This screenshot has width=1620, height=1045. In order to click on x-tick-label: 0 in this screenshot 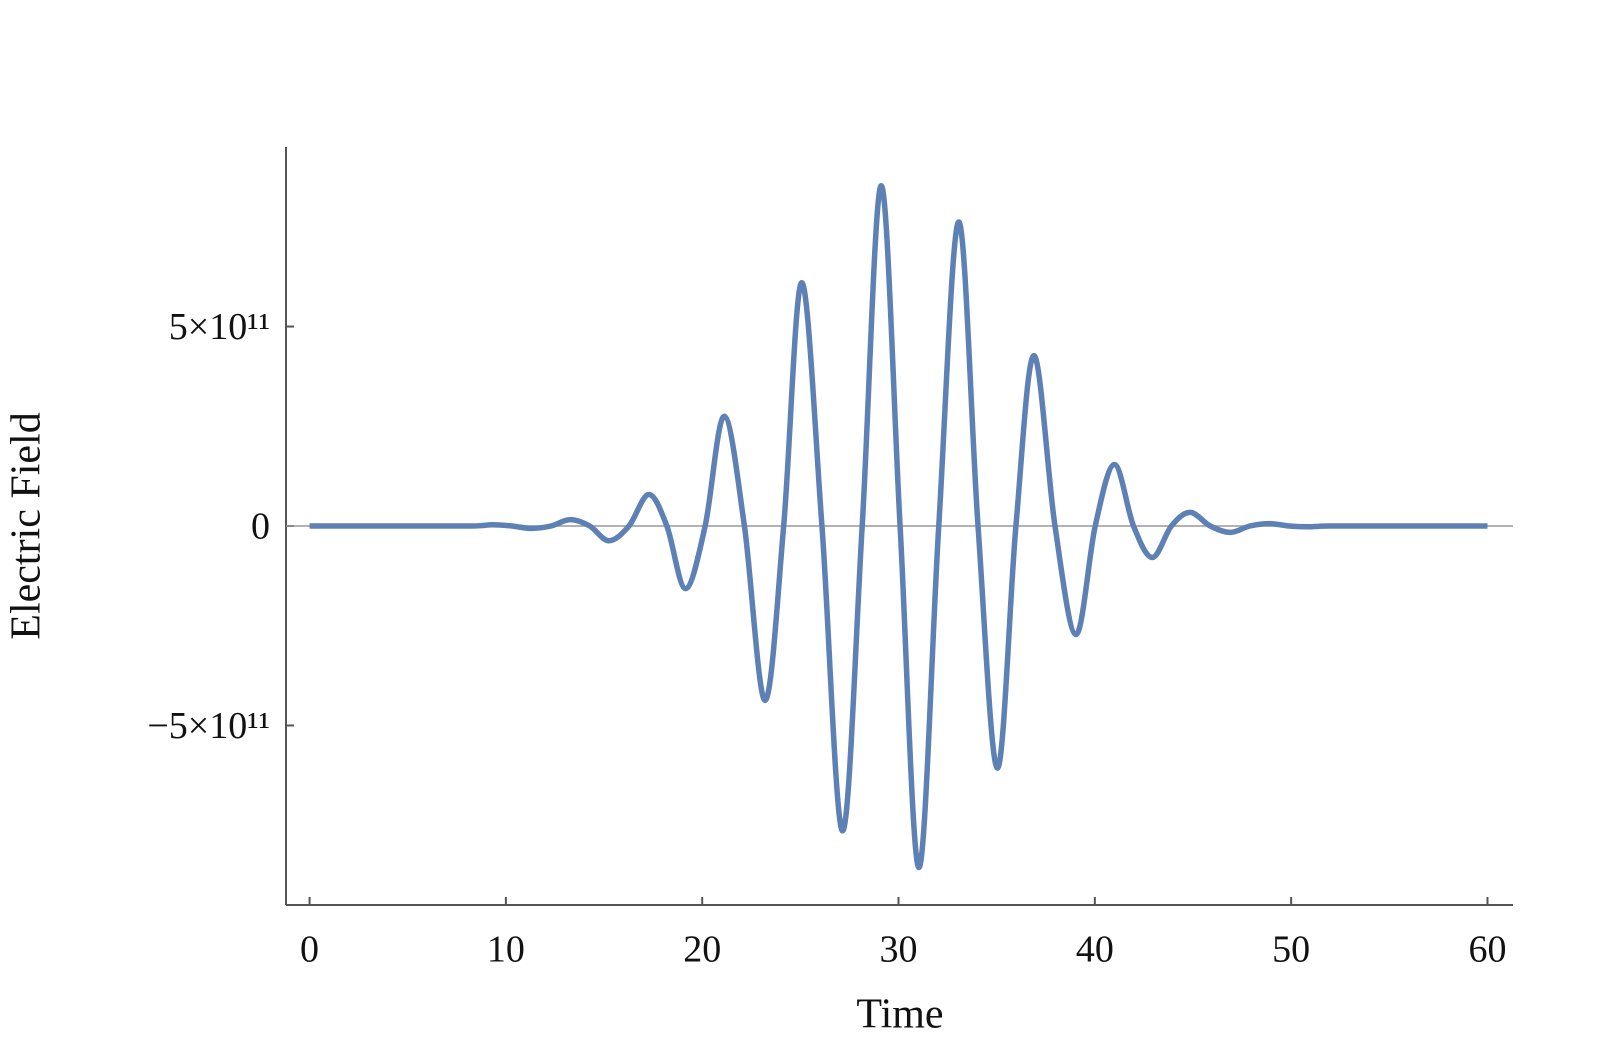, I will do `click(309, 950)`.